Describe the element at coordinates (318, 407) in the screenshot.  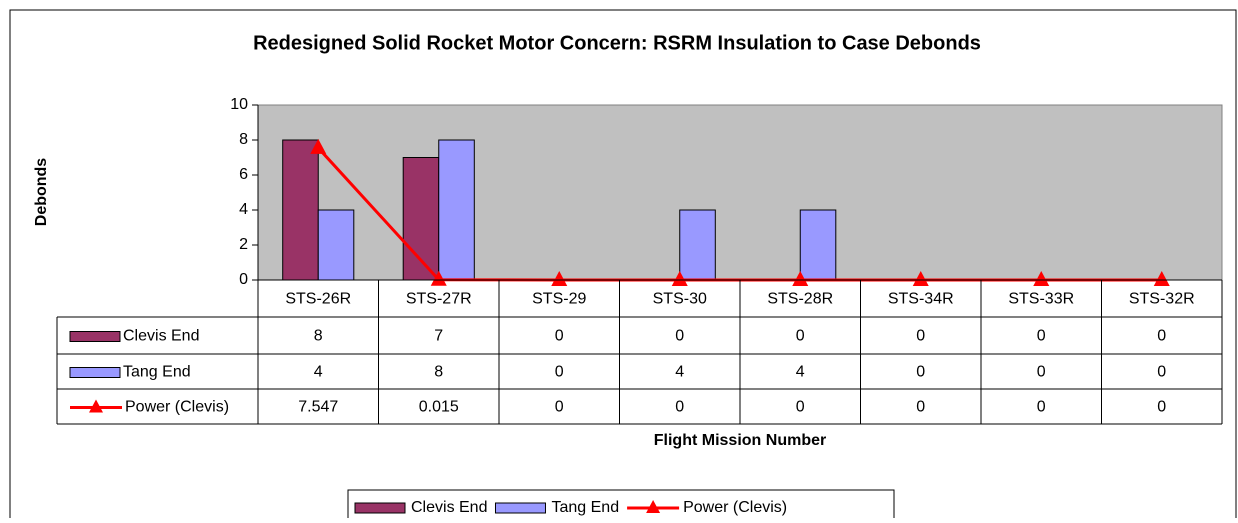
I see `table-cell: 7.547` at that location.